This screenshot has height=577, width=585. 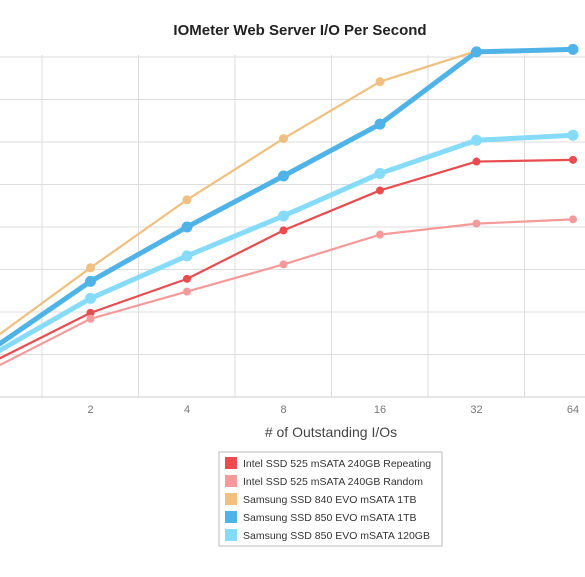 I want to click on legend-label: Intel SSD 525 mSATA 240GB Repeating, so click(x=337, y=464).